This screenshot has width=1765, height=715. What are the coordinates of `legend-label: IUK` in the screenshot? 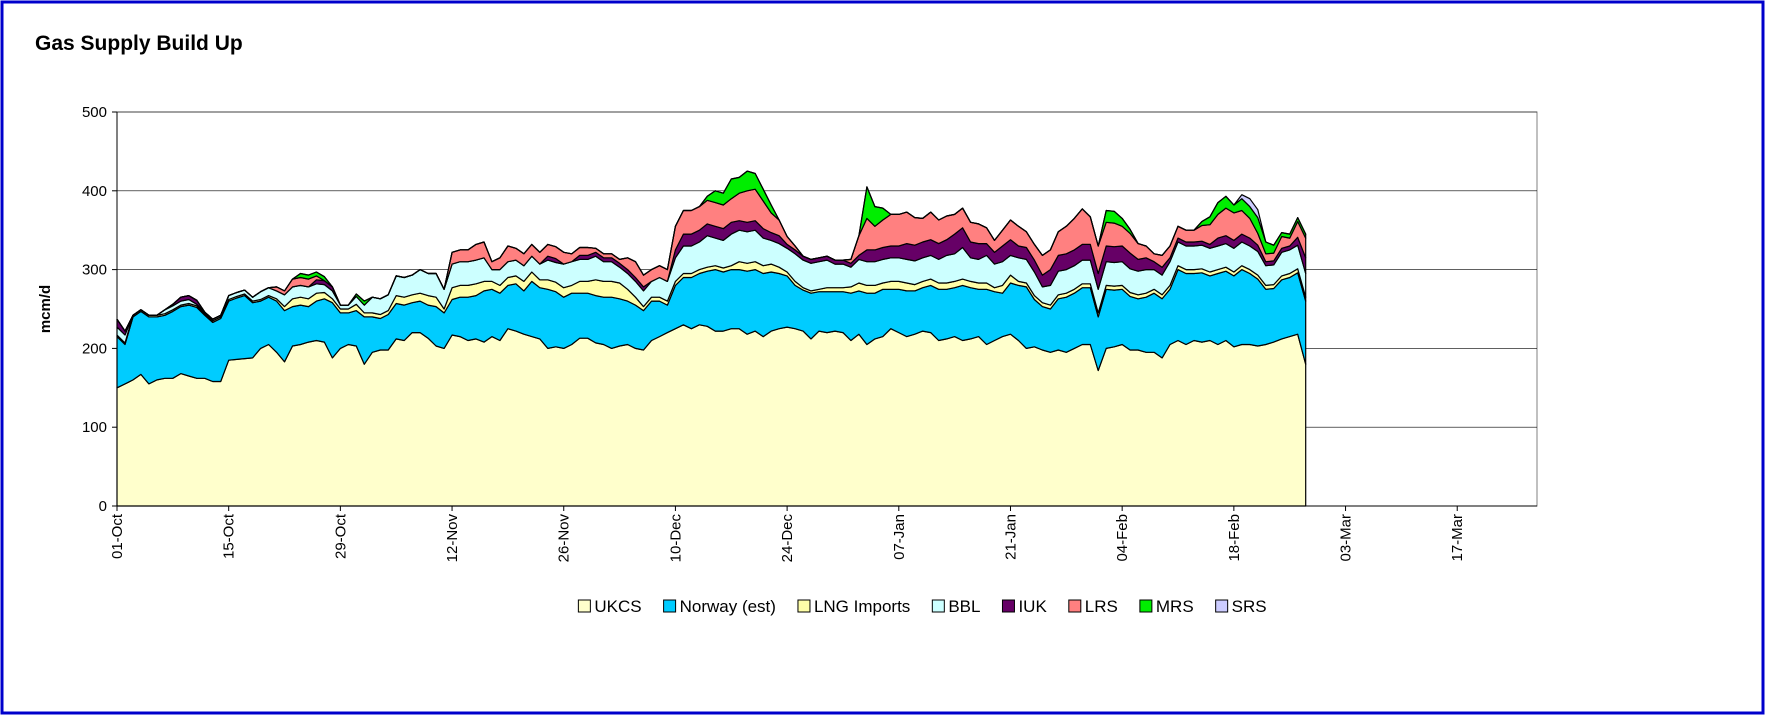 It's located at (1032, 606).